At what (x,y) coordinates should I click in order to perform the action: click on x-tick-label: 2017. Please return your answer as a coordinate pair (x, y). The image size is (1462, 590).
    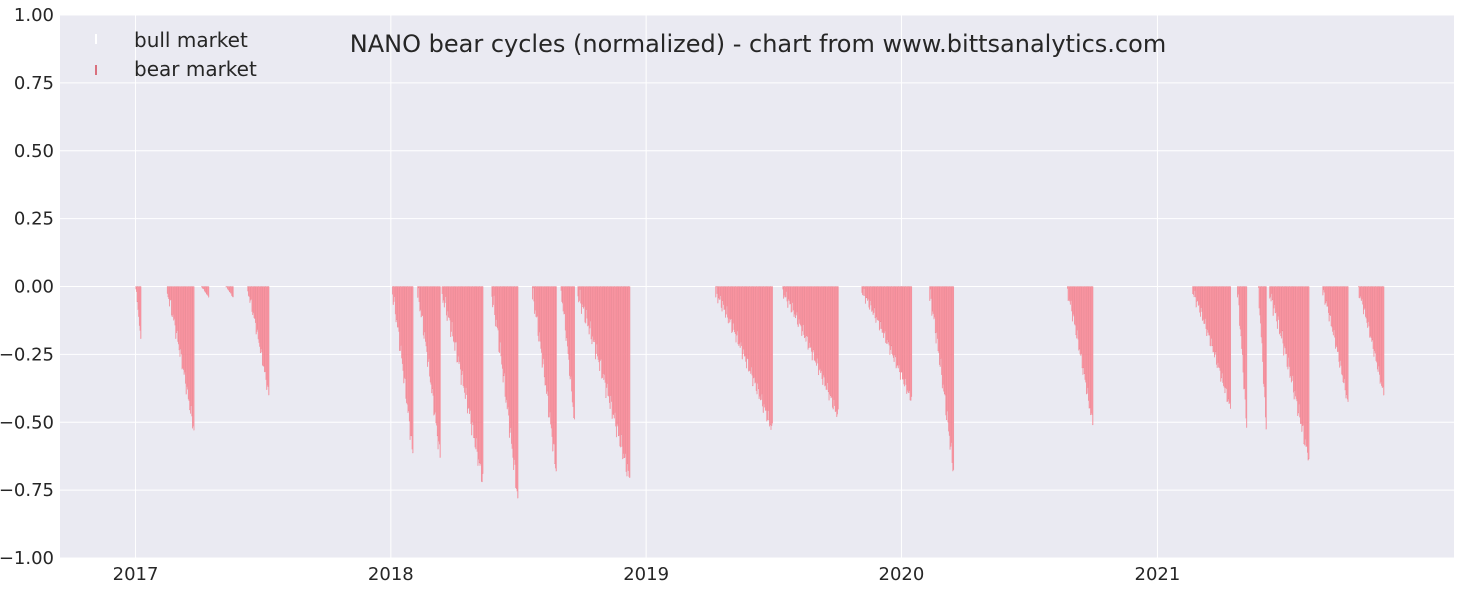
    Looking at the image, I should click on (136, 574).